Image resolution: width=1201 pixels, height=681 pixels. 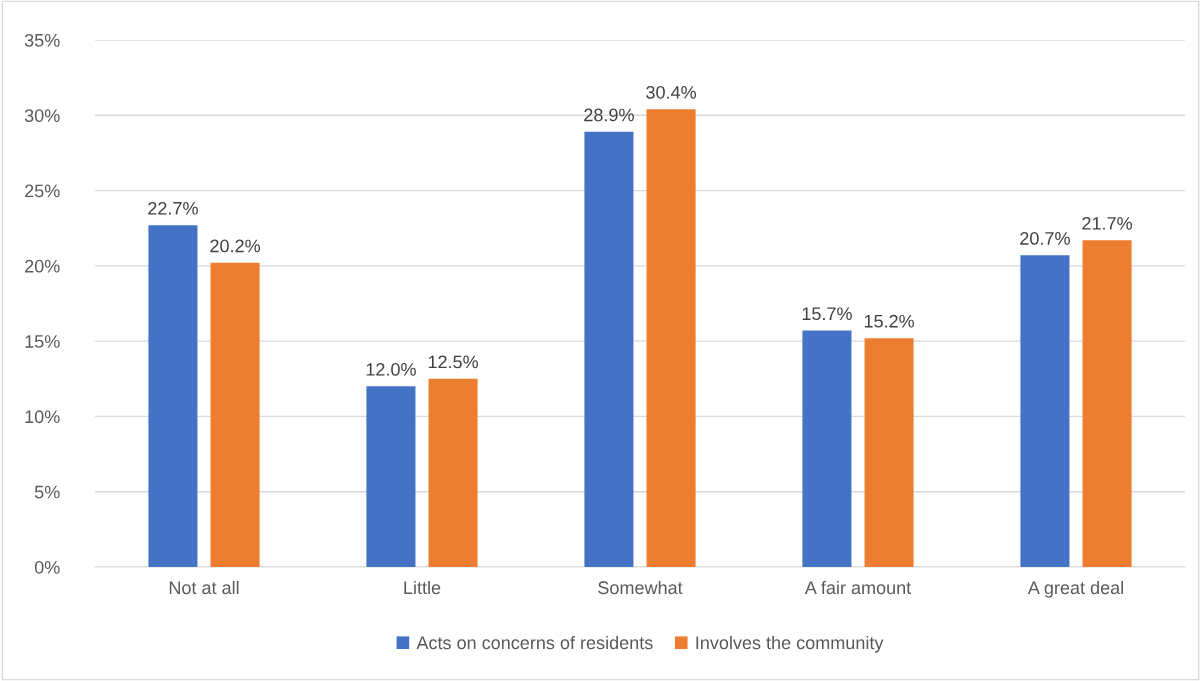 What do you see at coordinates (42, 191) in the screenshot?
I see `y-tick-label: 25%` at bounding box center [42, 191].